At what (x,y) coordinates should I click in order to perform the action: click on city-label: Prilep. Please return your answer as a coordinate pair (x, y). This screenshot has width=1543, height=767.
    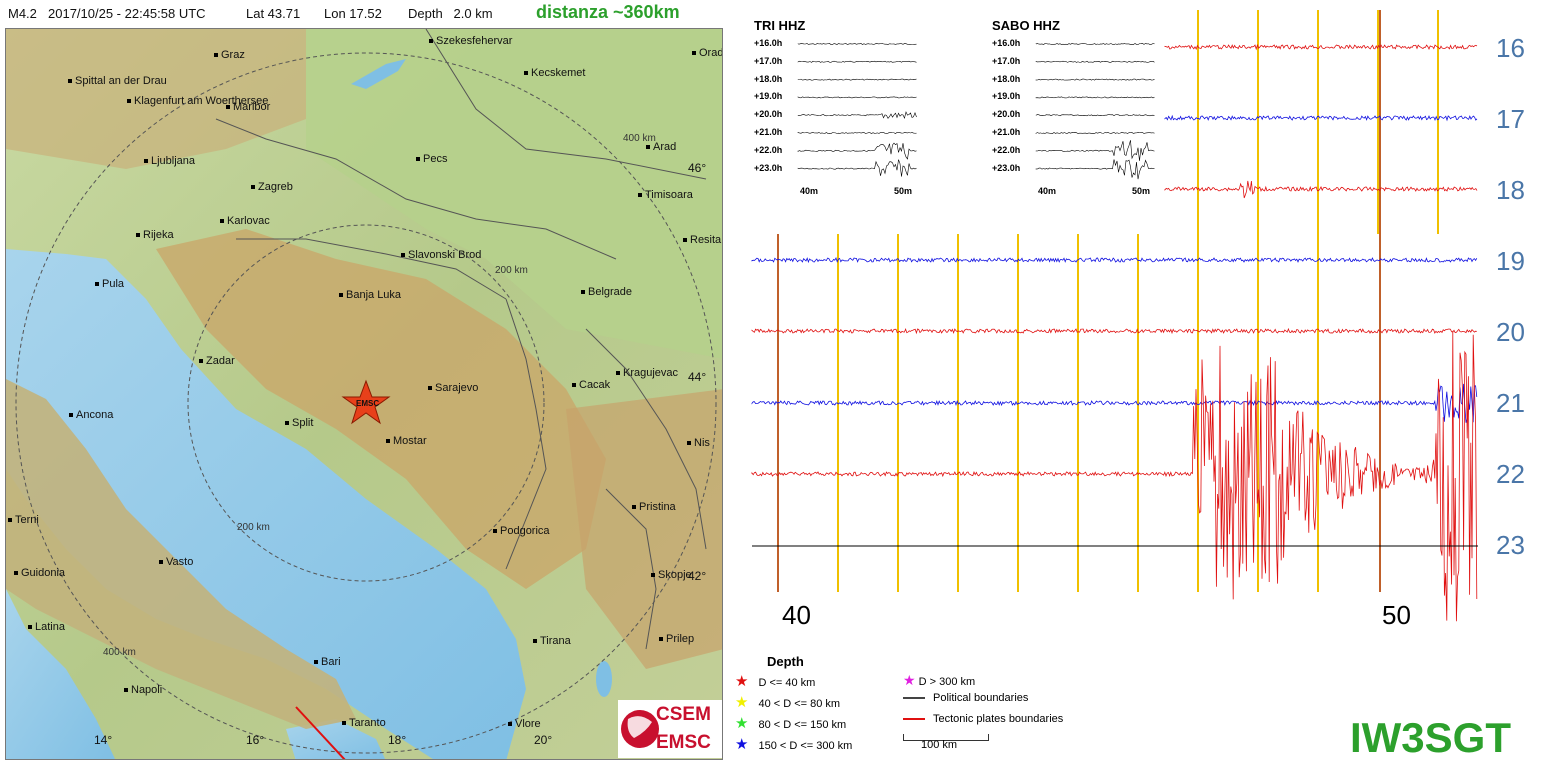
    Looking at the image, I should click on (676, 639).